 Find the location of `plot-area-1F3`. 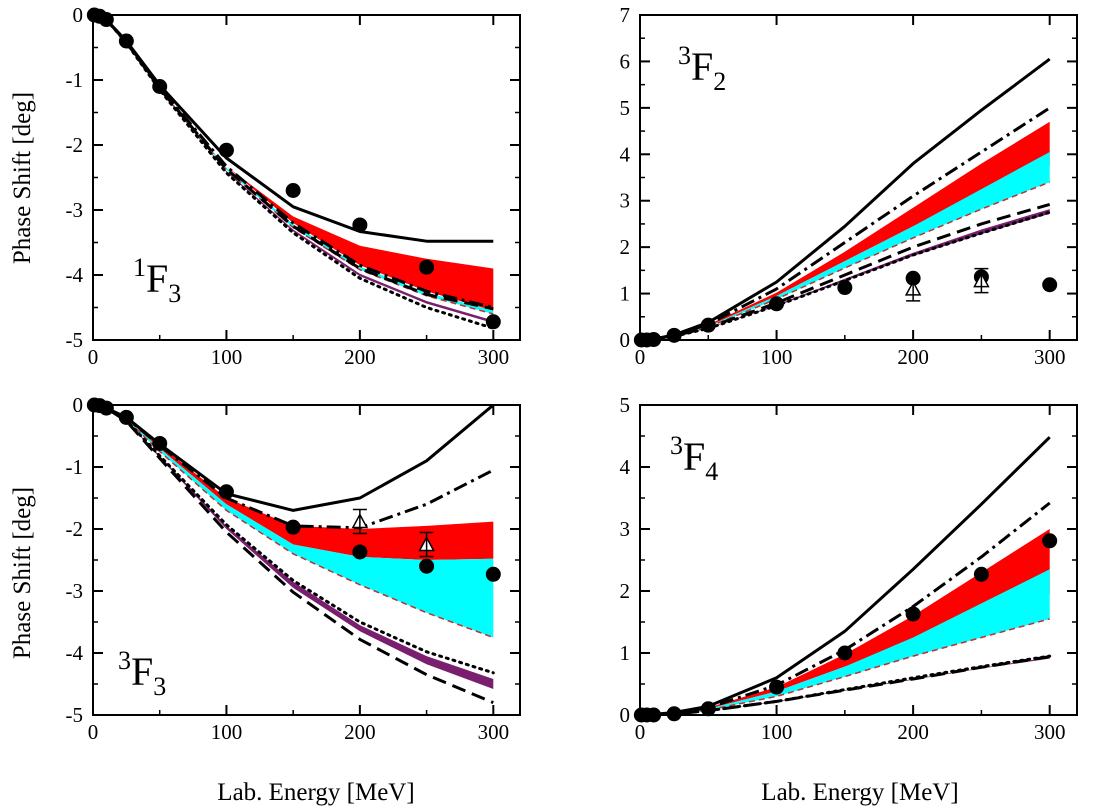

plot-area-1F3 is located at coordinates (294, 172).